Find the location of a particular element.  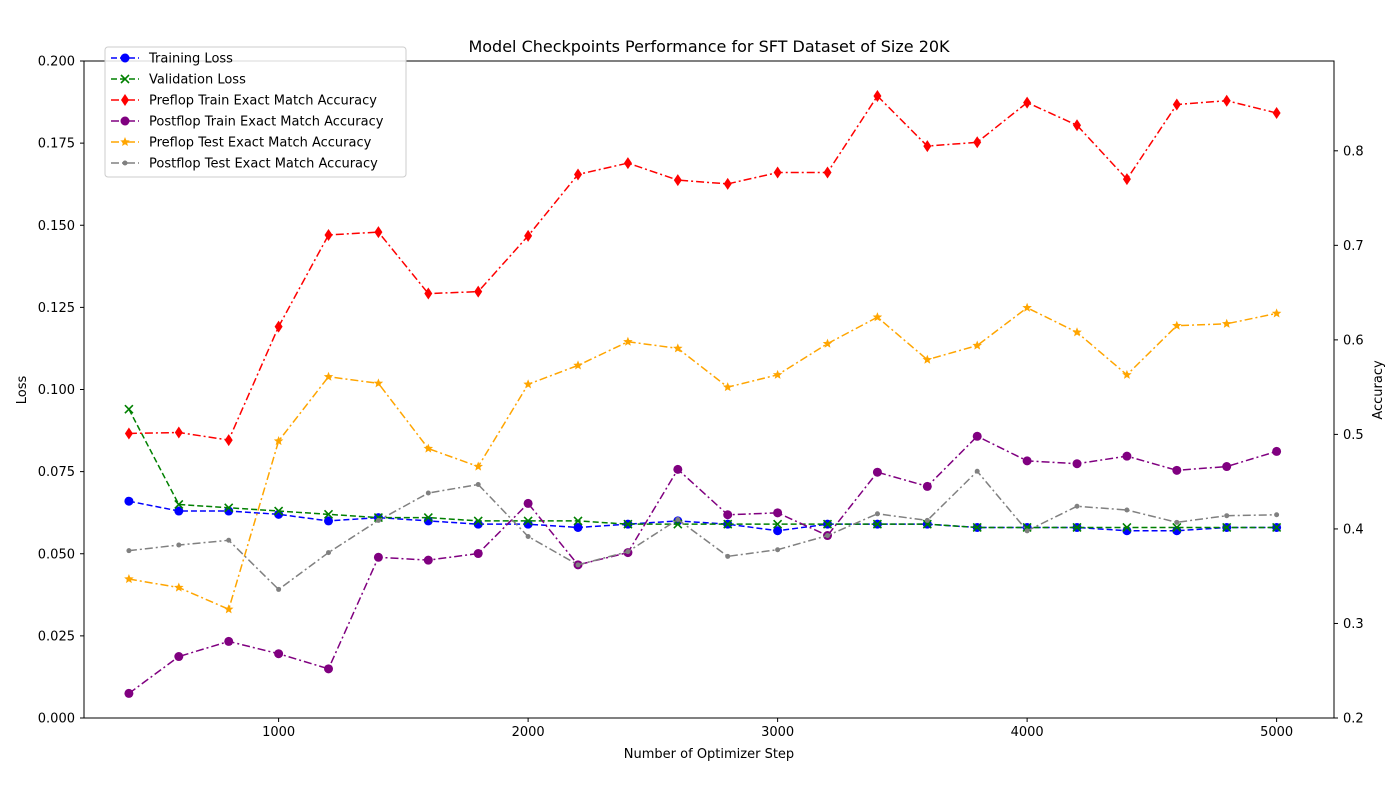

right-y-axis: 0.2 0.3 0.4 0.5 0.6 0.7 0.8 is located at coordinates (1349, 435).